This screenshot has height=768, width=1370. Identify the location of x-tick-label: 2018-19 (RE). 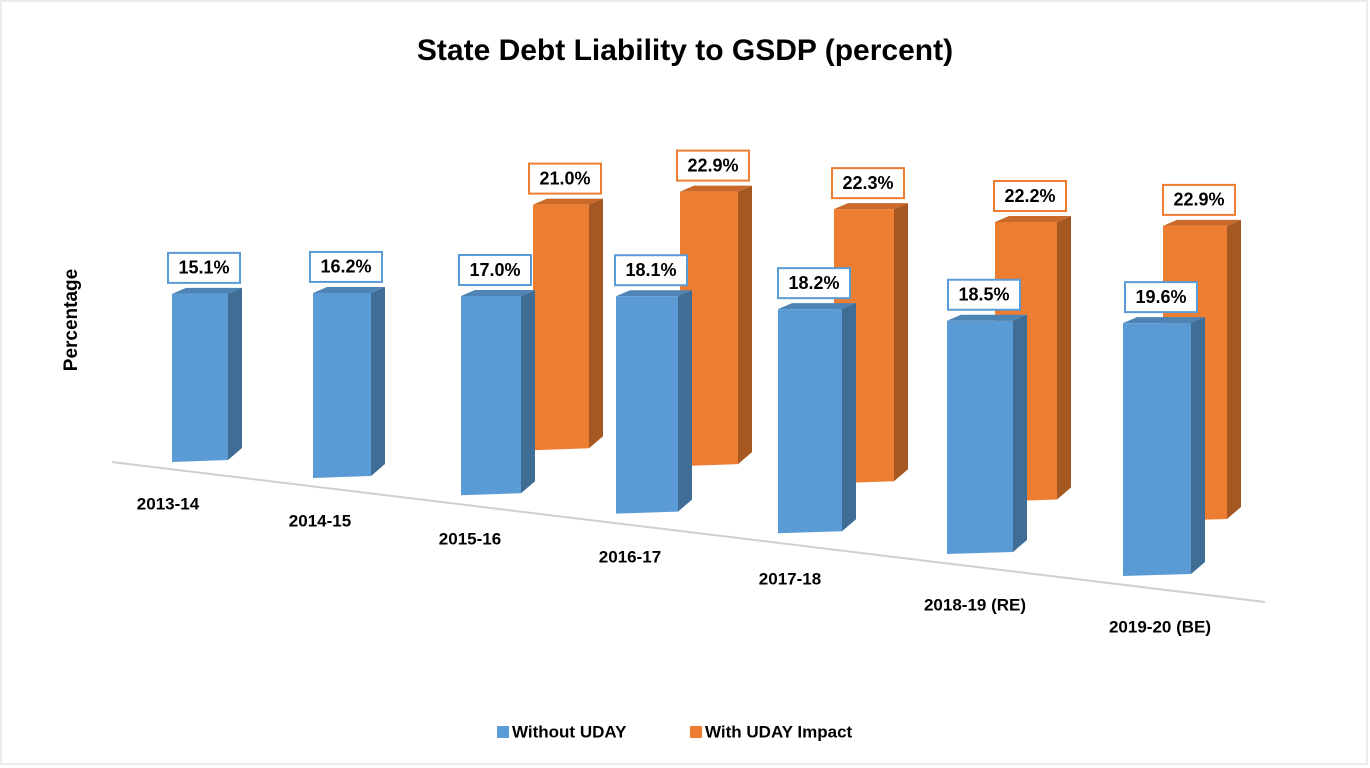
(975, 604).